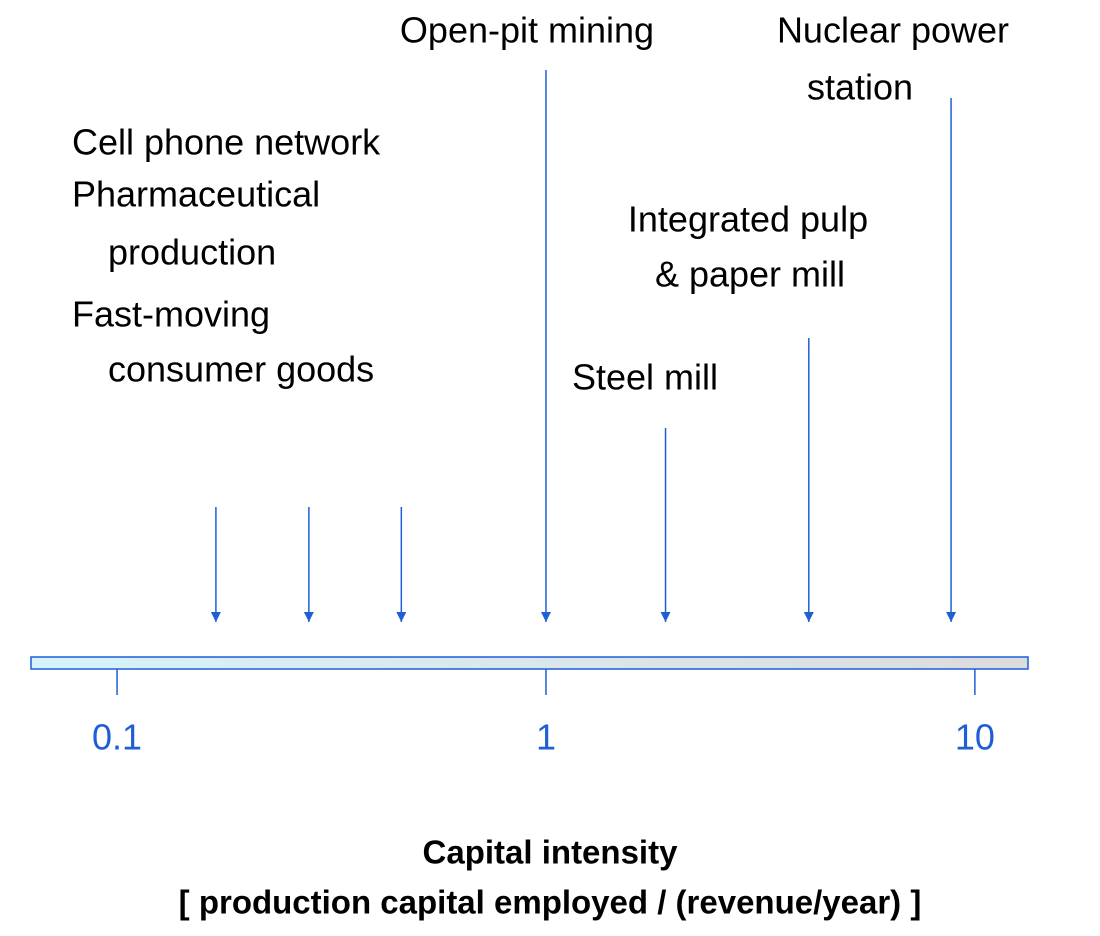 The height and width of the screenshot is (936, 1100). What do you see at coordinates (551, 852) in the screenshot?
I see `axis-title: Capital intensity` at bounding box center [551, 852].